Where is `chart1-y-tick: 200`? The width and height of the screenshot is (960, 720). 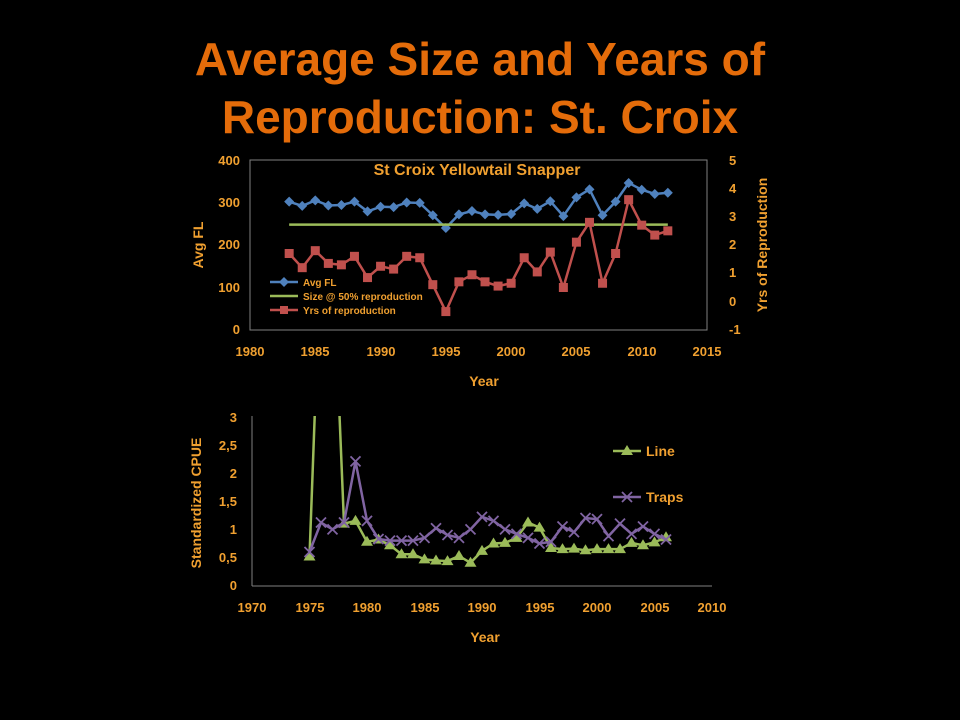
chart1-y-tick: 200 is located at coordinates (229, 244).